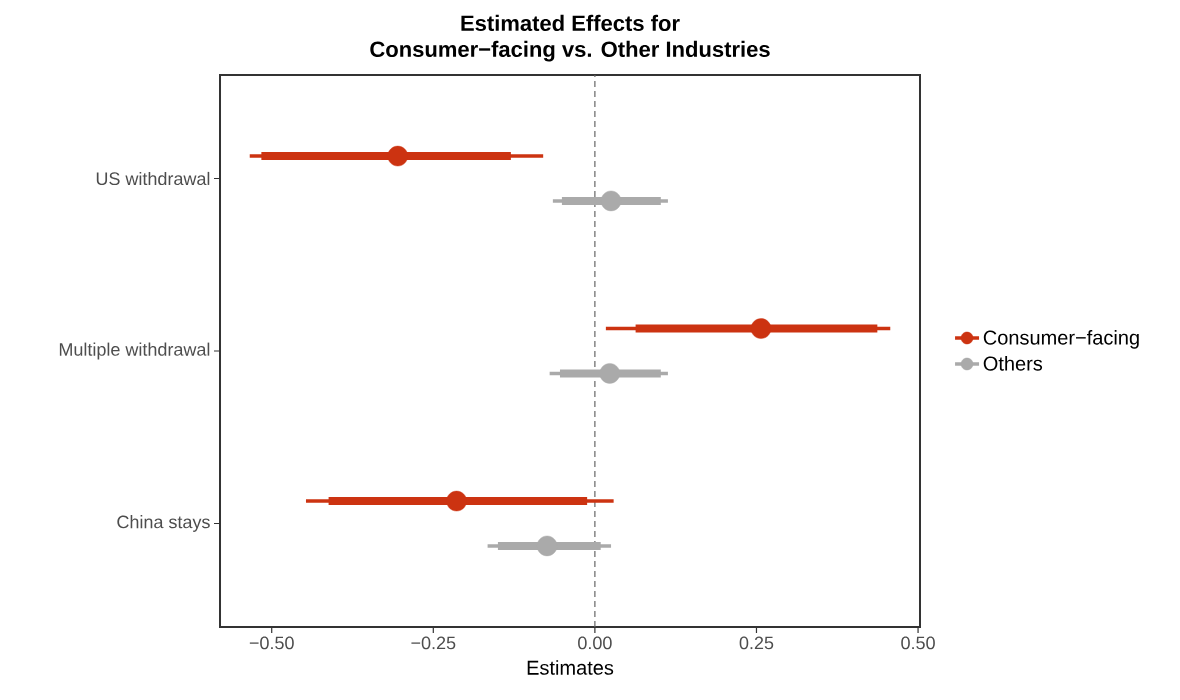 The height and width of the screenshot is (700, 1180). What do you see at coordinates (918, 643) in the screenshot?
I see `x-tick-label: 0.50` at bounding box center [918, 643].